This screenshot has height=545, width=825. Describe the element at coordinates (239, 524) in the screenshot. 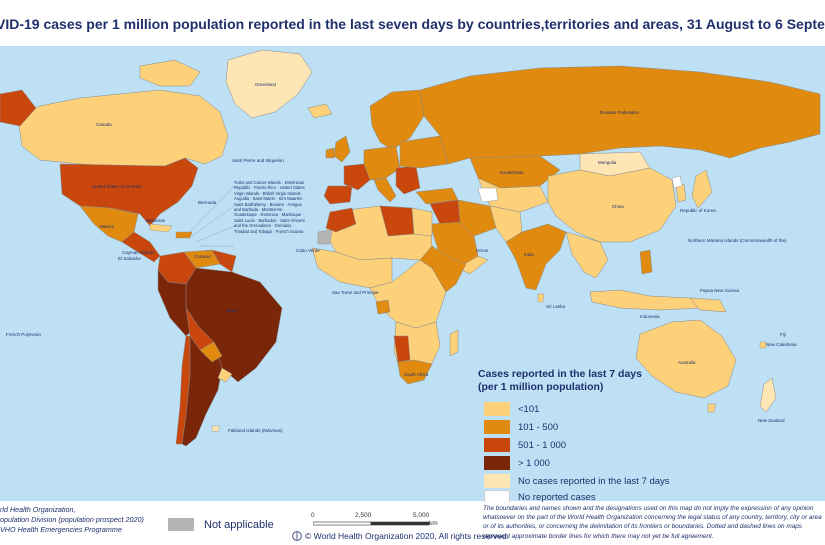

I see `not-applicable-label: Not applicable` at that location.